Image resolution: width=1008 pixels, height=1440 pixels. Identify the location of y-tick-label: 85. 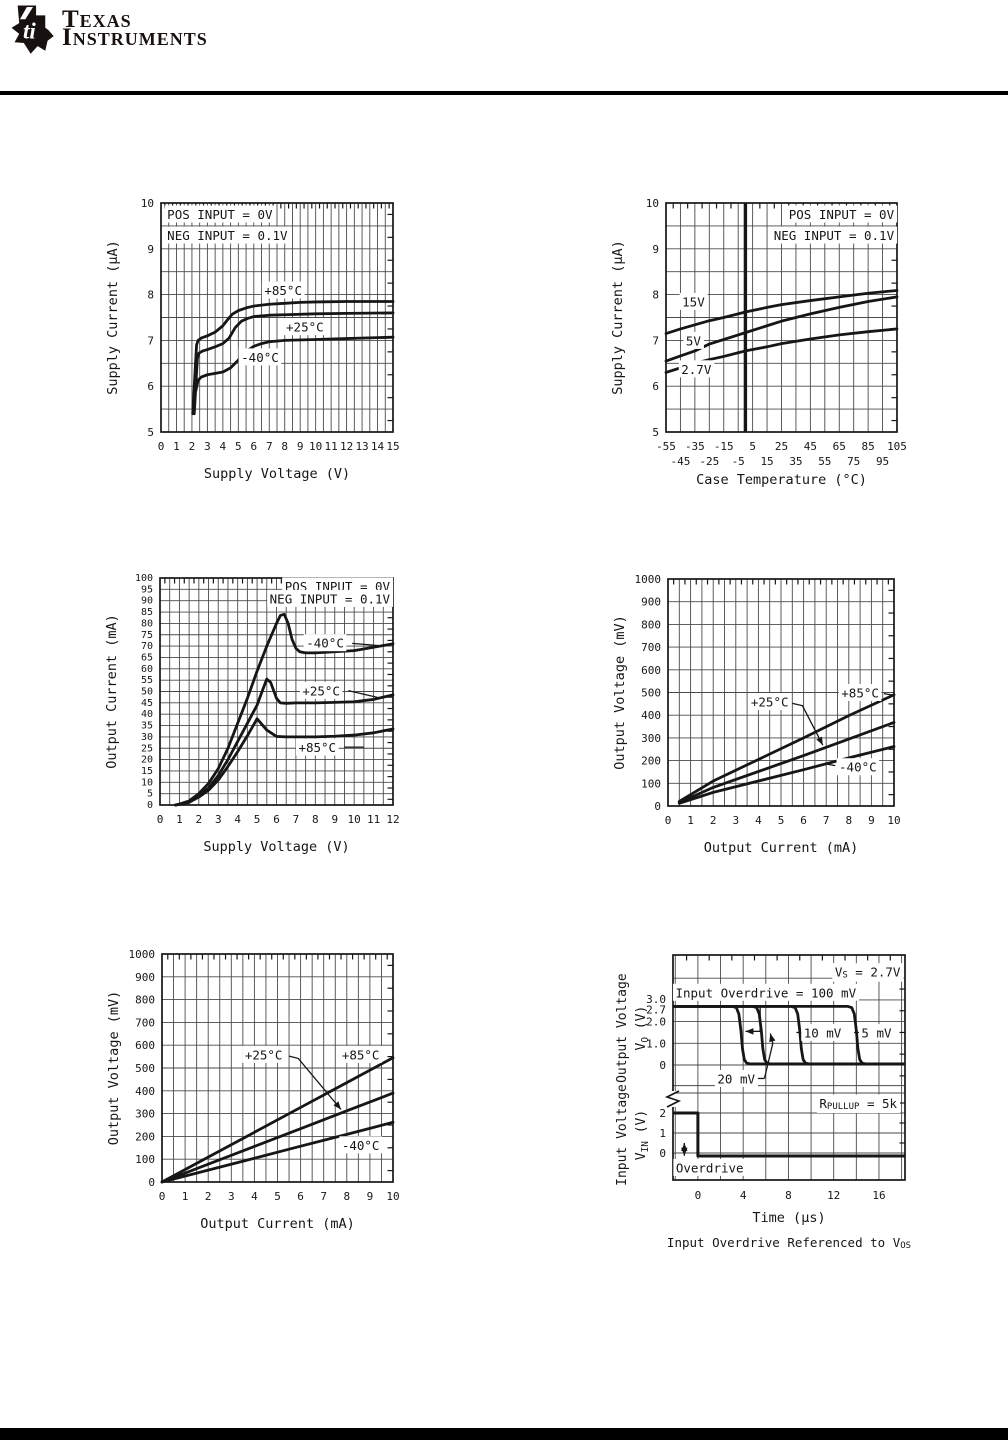
(147, 612).